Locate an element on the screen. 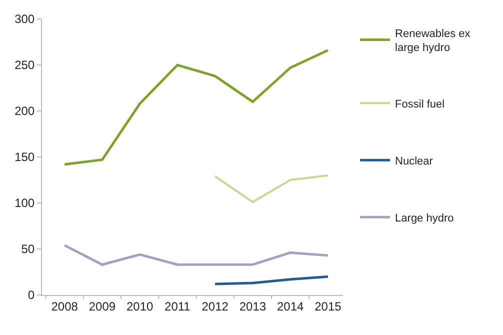 Image resolution: width=503 pixels, height=335 pixels. y-tick-label: 0 is located at coordinates (31, 295).